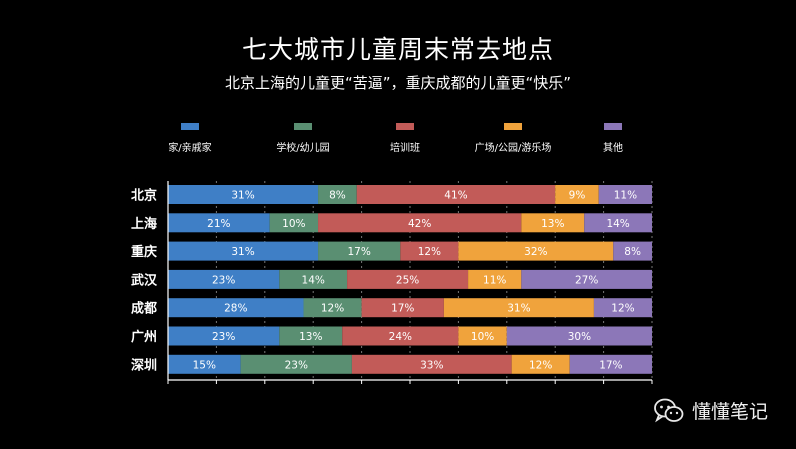 The height and width of the screenshot is (449, 796). Describe the element at coordinates (729, 412) in the screenshot. I see `watermark-text: 懂懂笔记` at that location.